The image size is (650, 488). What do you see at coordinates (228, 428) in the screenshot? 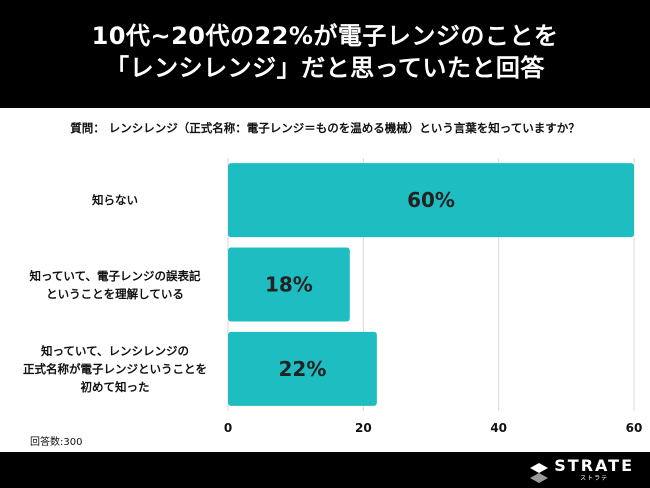
I see `x-tick-label: 0` at bounding box center [228, 428].